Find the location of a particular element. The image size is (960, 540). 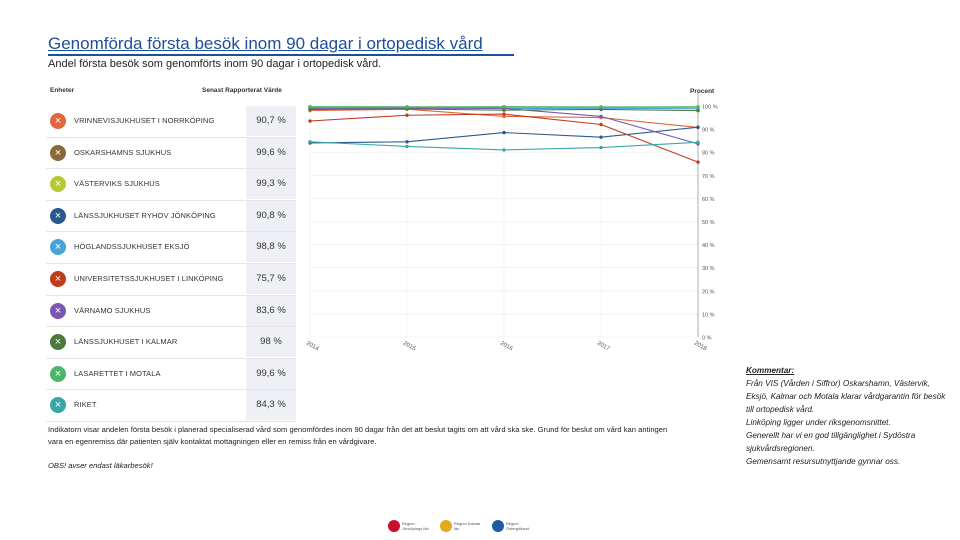

x-tick-label: 2017 is located at coordinates (603, 347).